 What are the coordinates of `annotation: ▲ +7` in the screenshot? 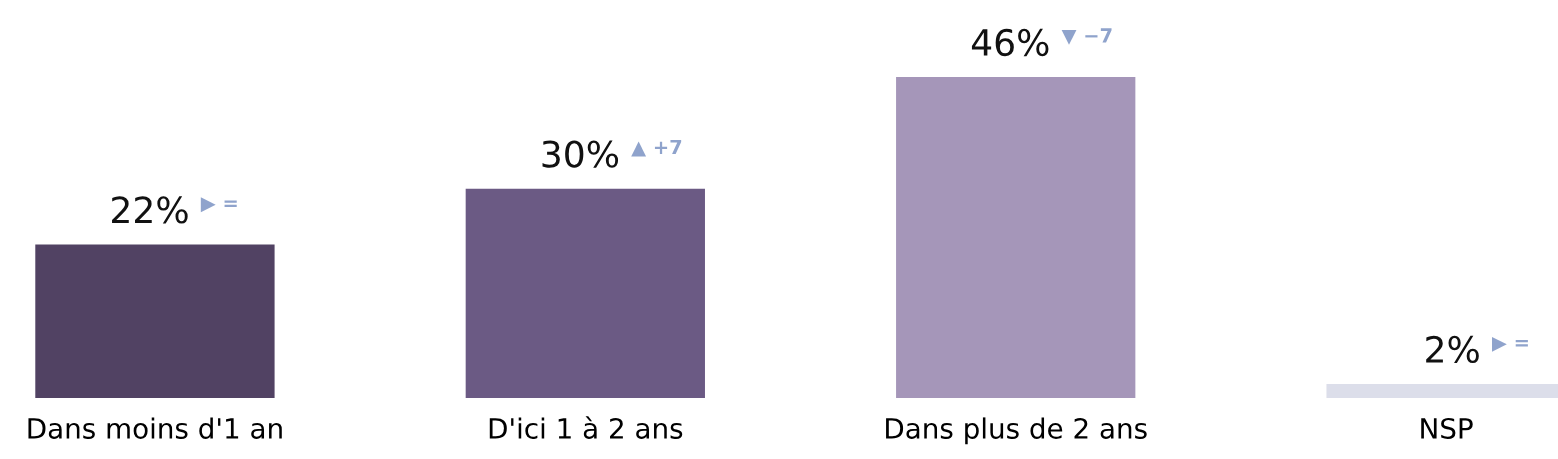 It's located at (656, 148).